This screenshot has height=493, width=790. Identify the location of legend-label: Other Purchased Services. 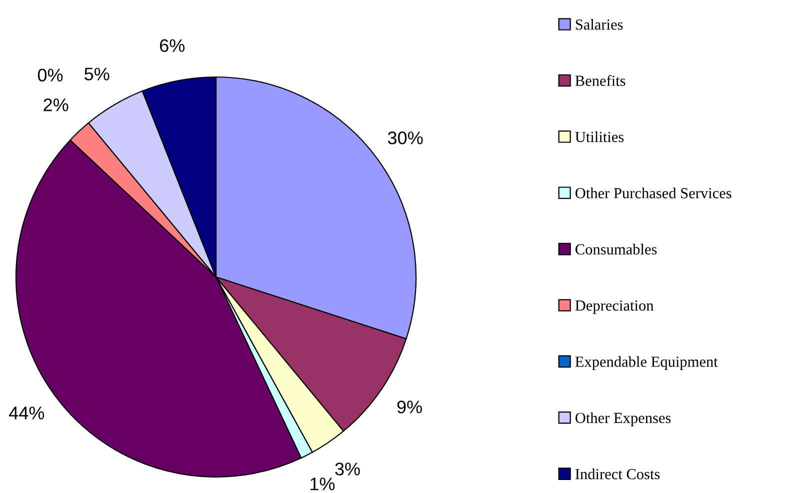
(654, 193).